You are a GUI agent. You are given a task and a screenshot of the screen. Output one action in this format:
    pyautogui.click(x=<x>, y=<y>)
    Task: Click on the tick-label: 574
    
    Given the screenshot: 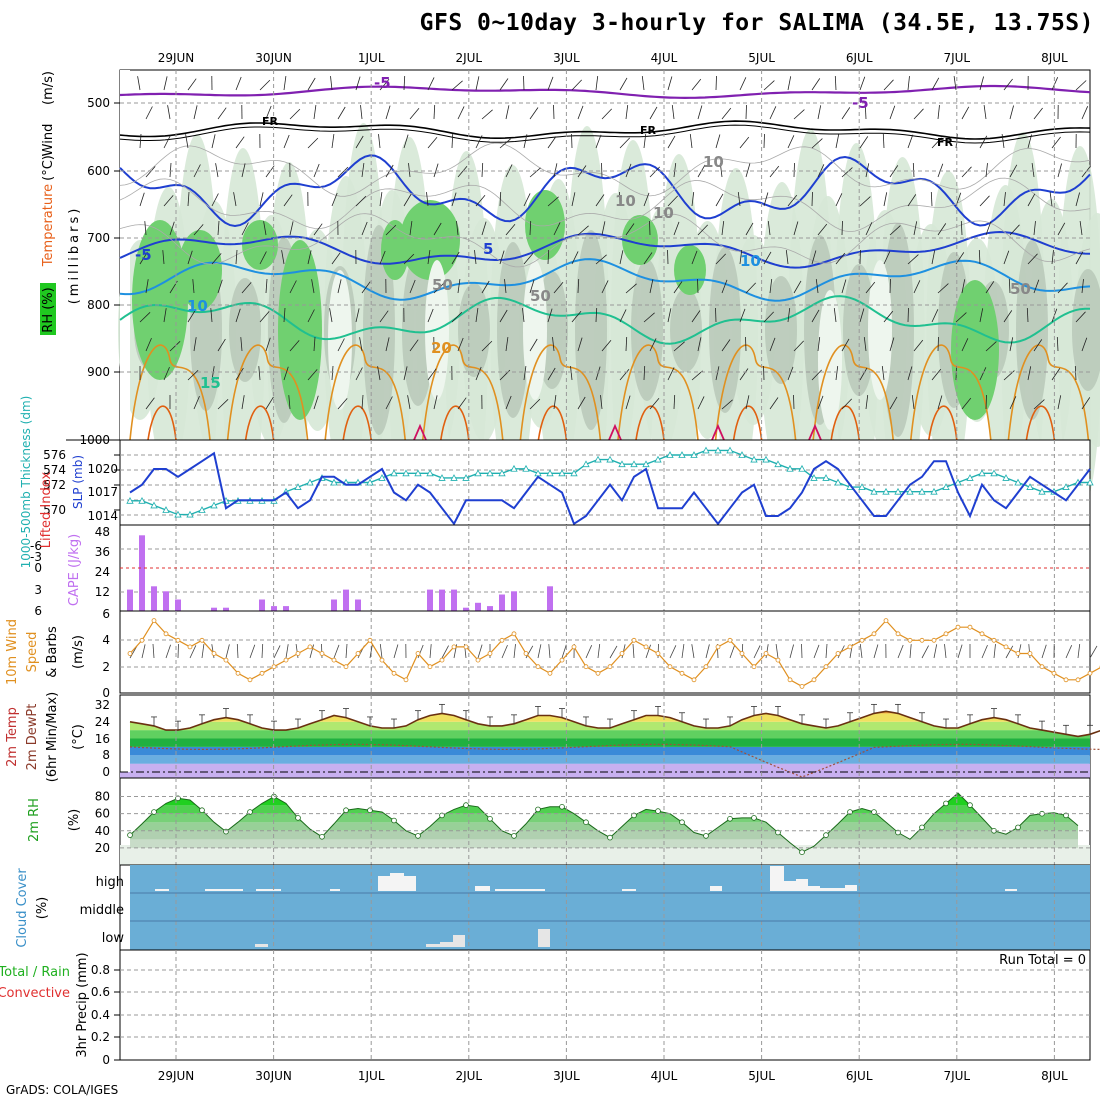 What is the action you would take?
    pyautogui.click(x=54, y=470)
    